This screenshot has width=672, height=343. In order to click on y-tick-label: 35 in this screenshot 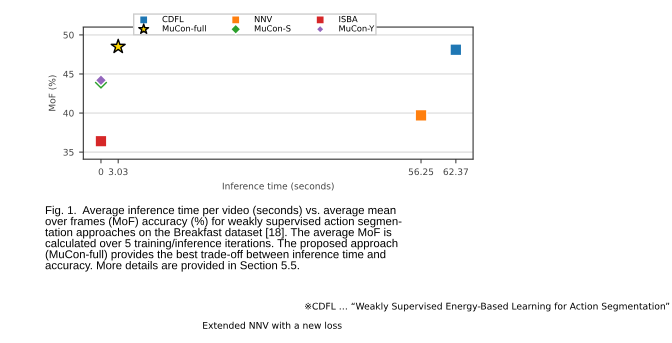, I will do `click(69, 152)`.